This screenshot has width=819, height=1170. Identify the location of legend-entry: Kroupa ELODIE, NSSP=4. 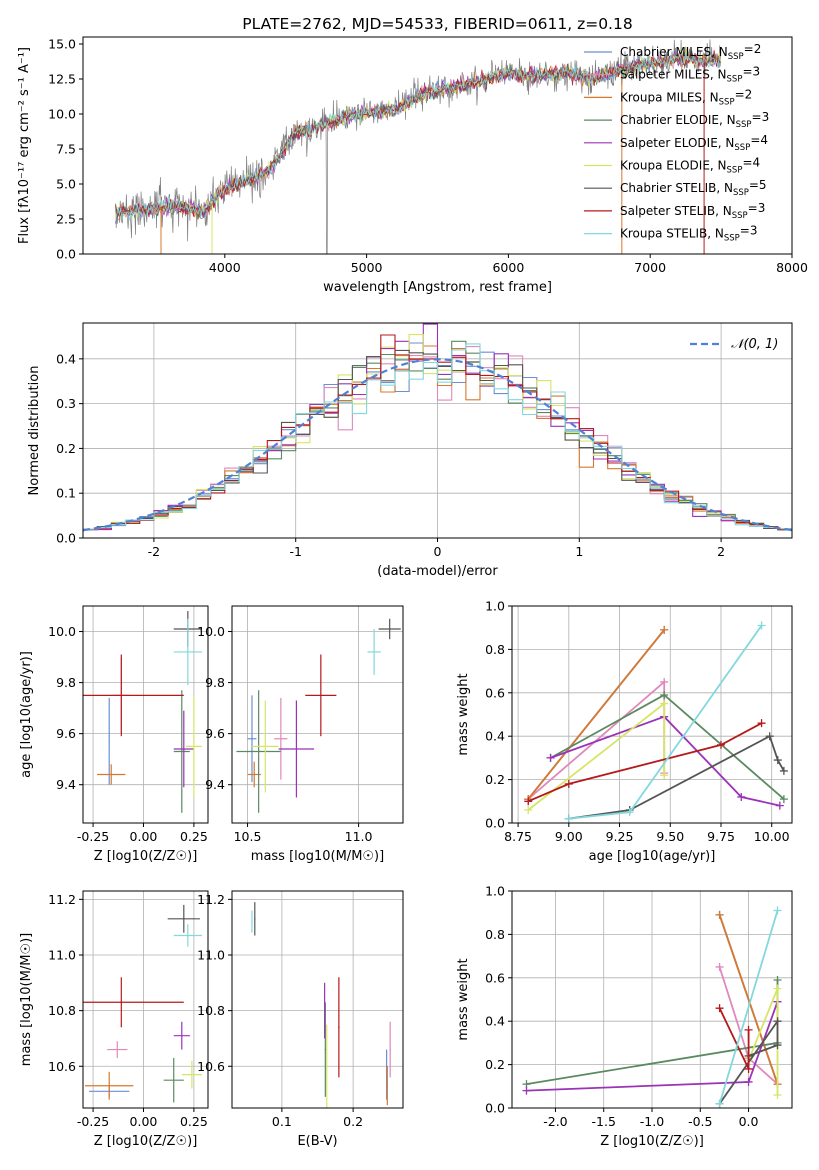
(690, 166).